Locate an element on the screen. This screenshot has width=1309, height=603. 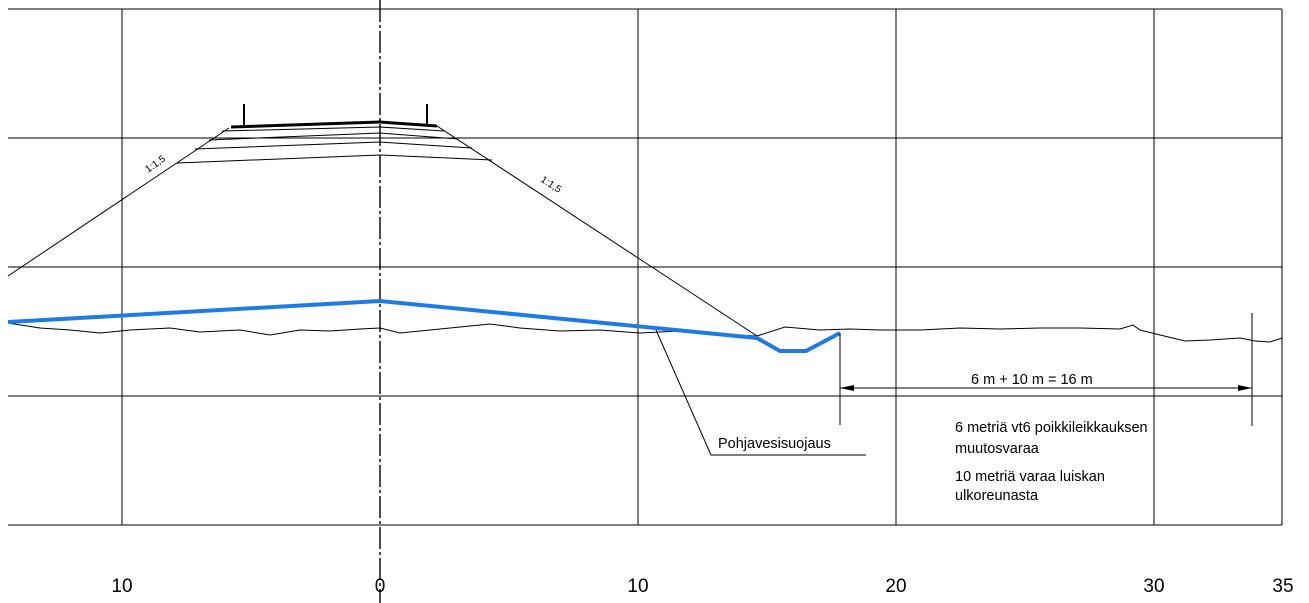
note-1-line-1: 6 metriä vt6 poikkileikkauksen is located at coordinates (1051, 428).